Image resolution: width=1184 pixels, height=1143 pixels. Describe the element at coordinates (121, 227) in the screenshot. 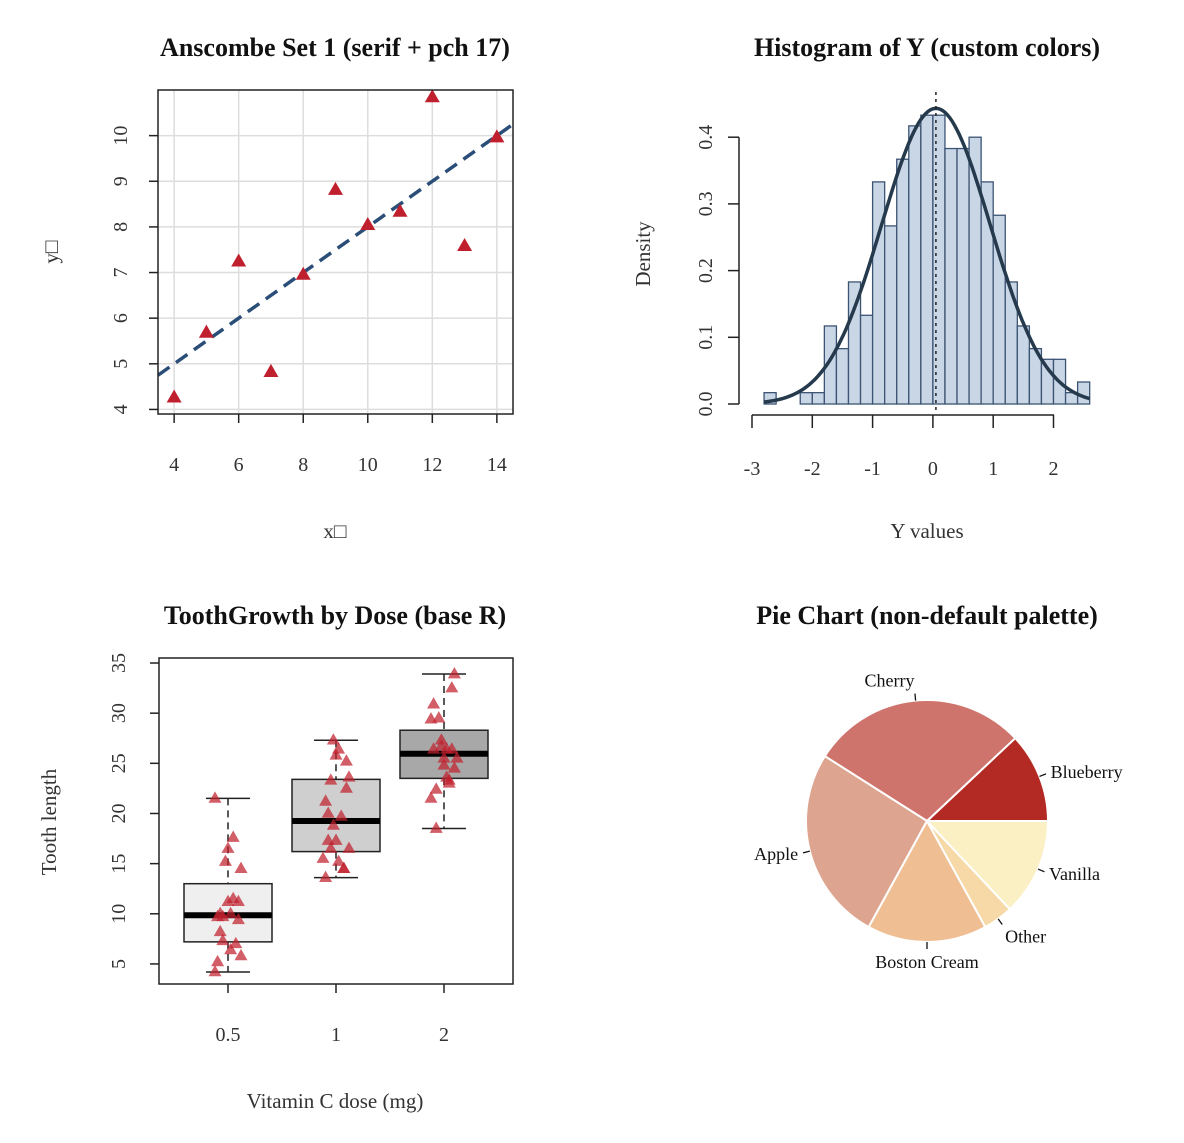

I see `y-tick-label: 8` at that location.